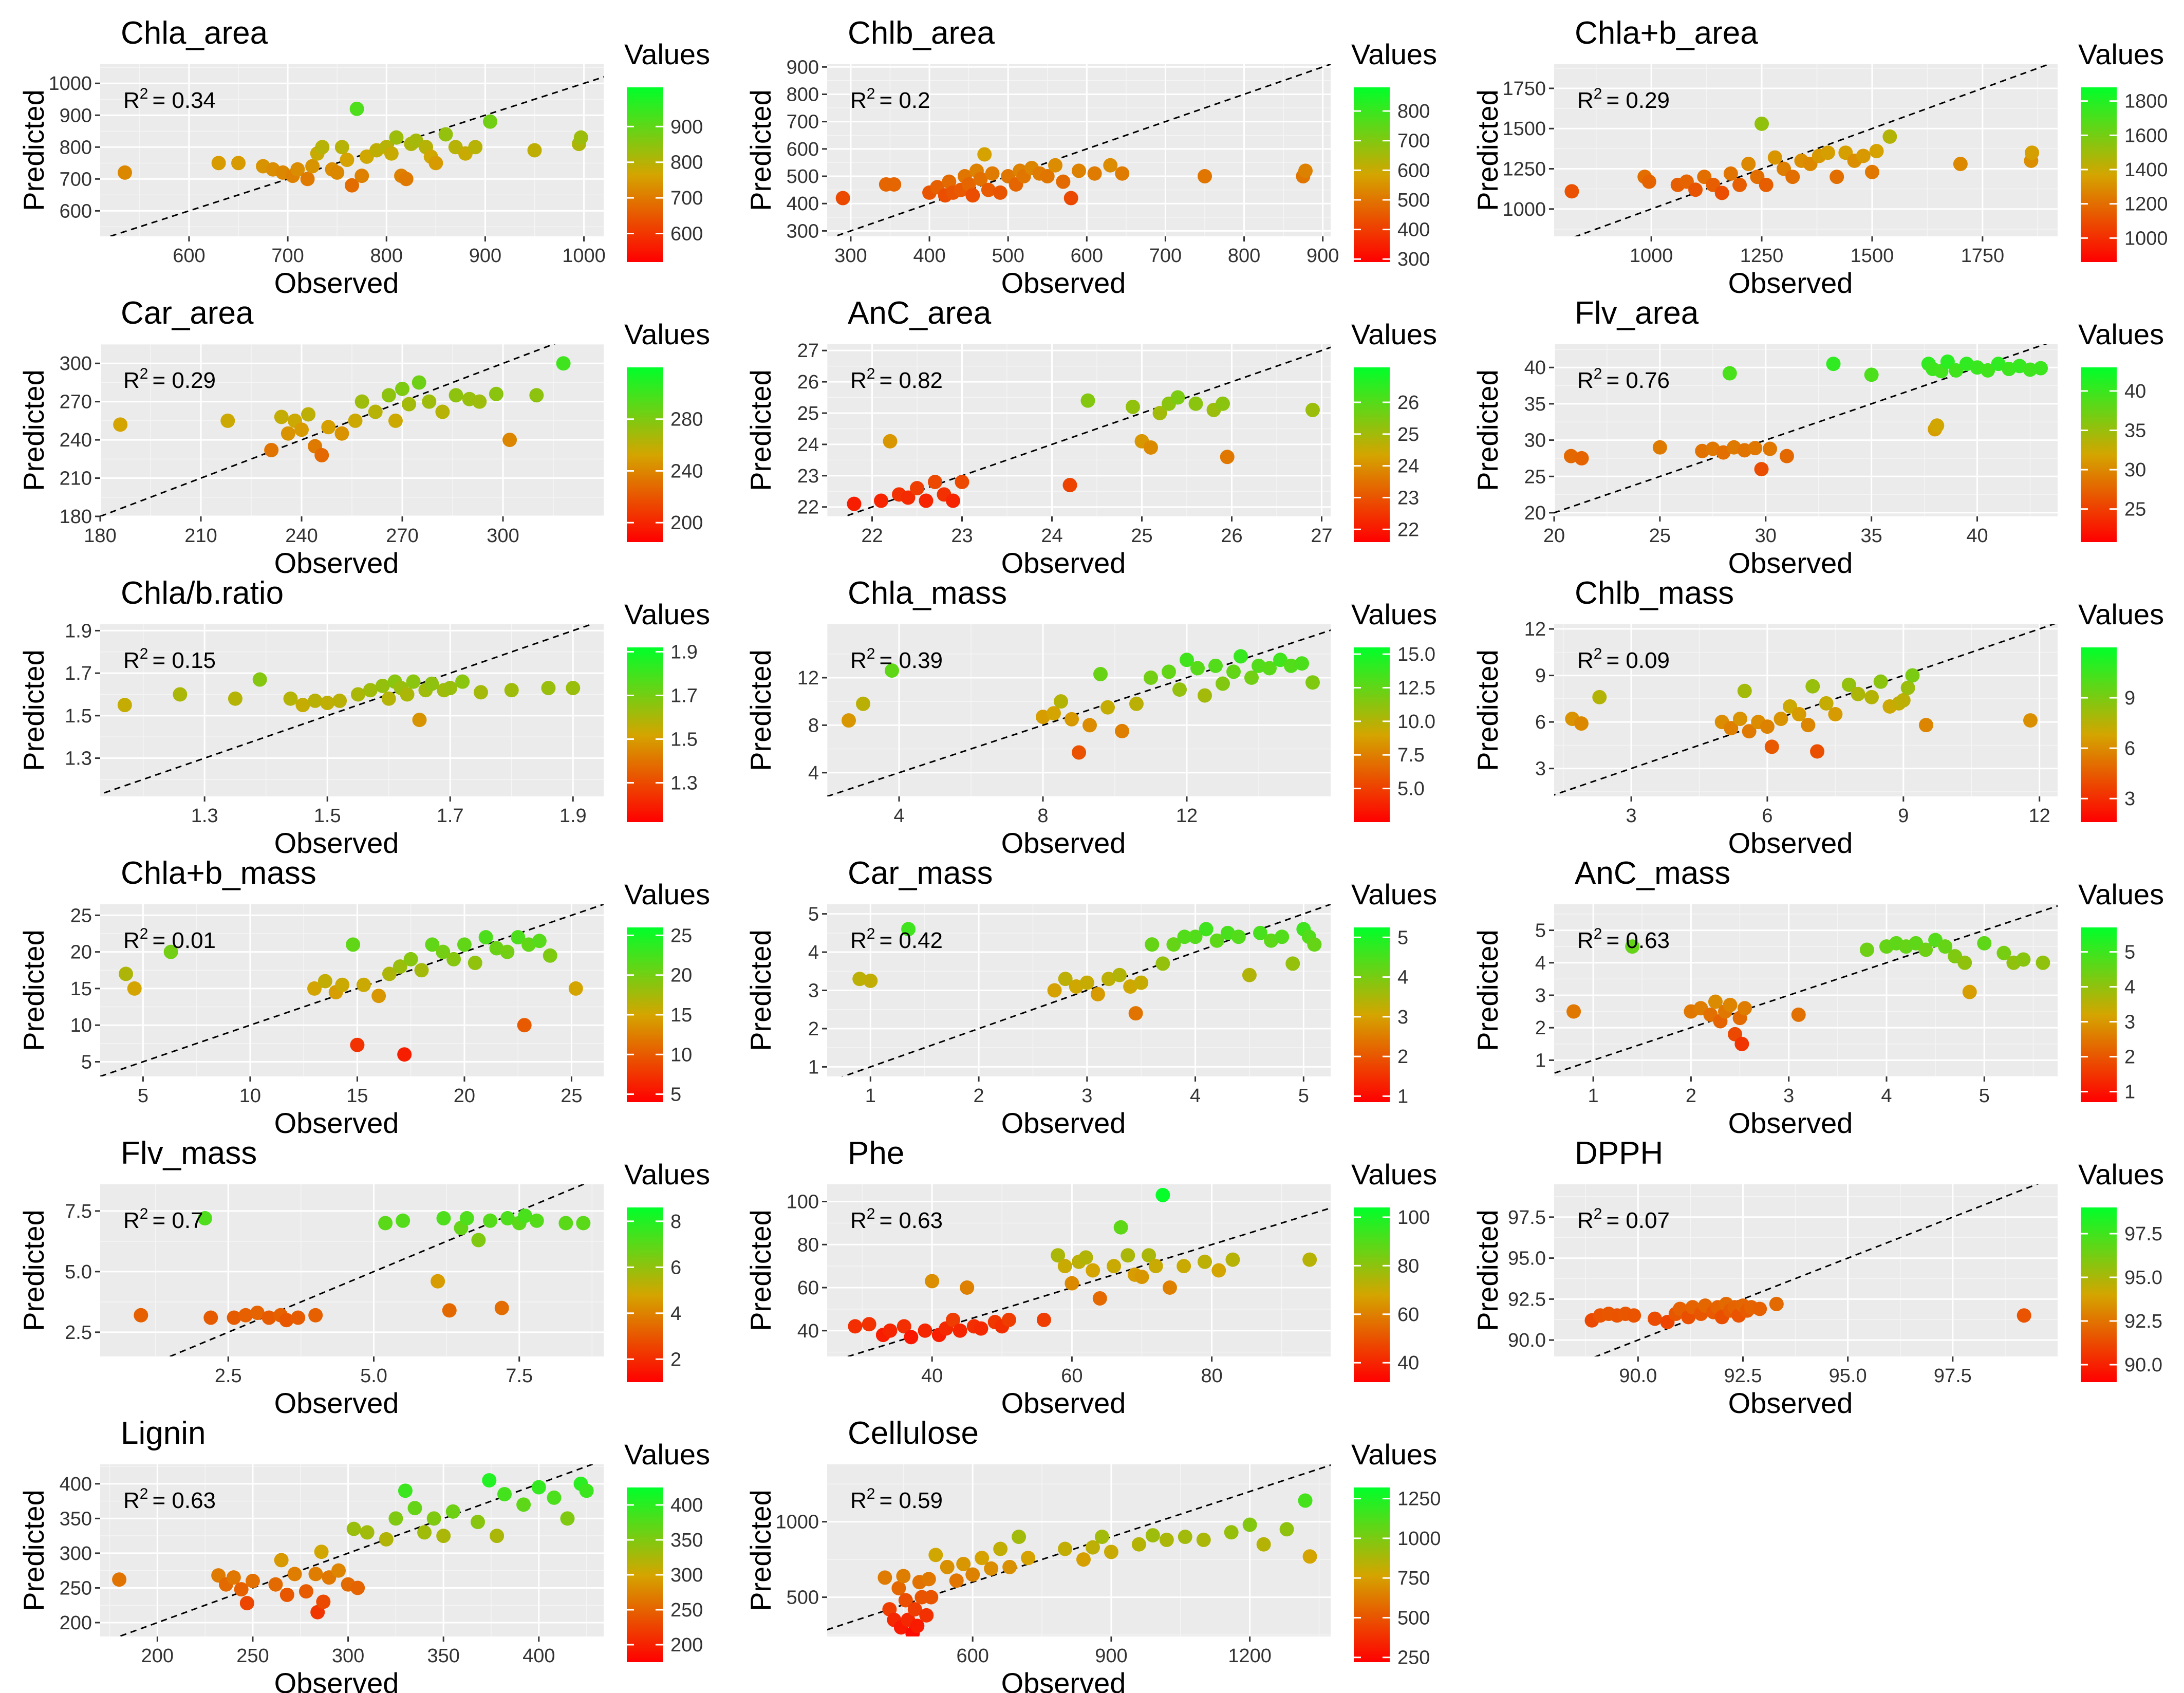 The height and width of the screenshot is (1693, 2184). Describe the element at coordinates (684, 740) in the screenshot. I see `legend-tick-label: 1.5` at that location.